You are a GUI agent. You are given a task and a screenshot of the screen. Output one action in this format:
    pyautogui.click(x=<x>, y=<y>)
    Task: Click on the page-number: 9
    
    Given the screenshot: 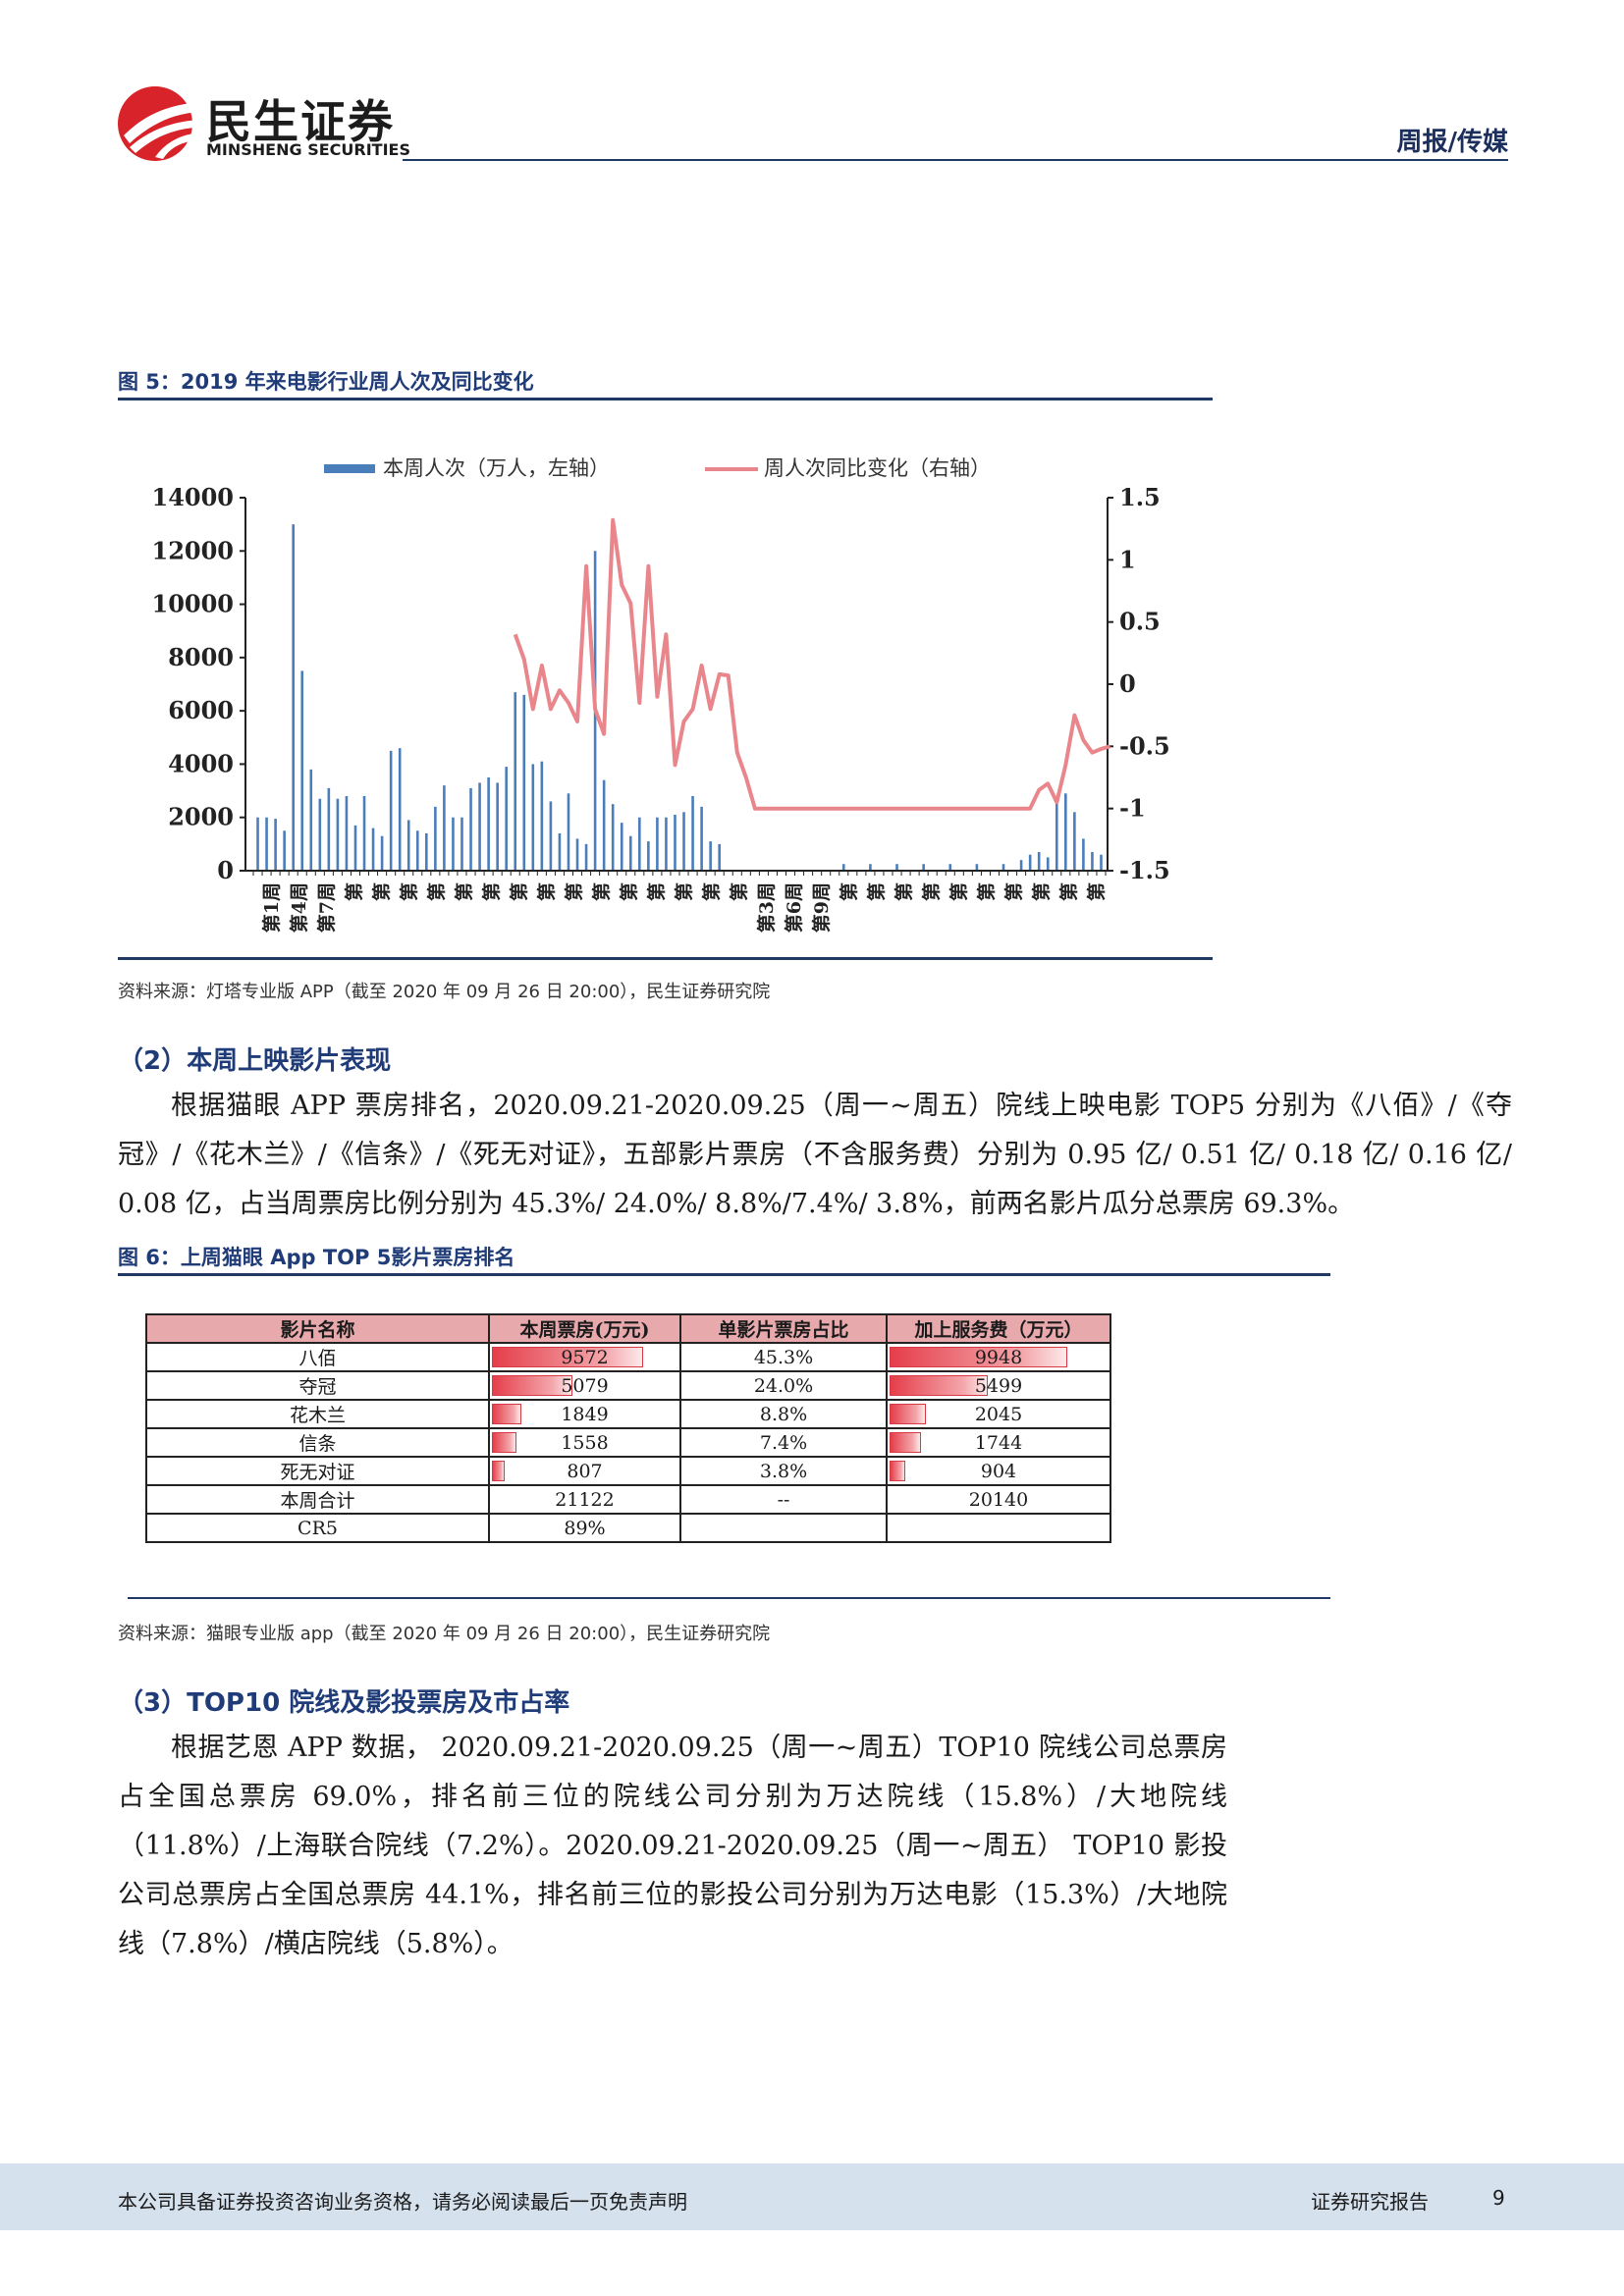 What is the action you would take?
    pyautogui.click(x=1498, y=2198)
    